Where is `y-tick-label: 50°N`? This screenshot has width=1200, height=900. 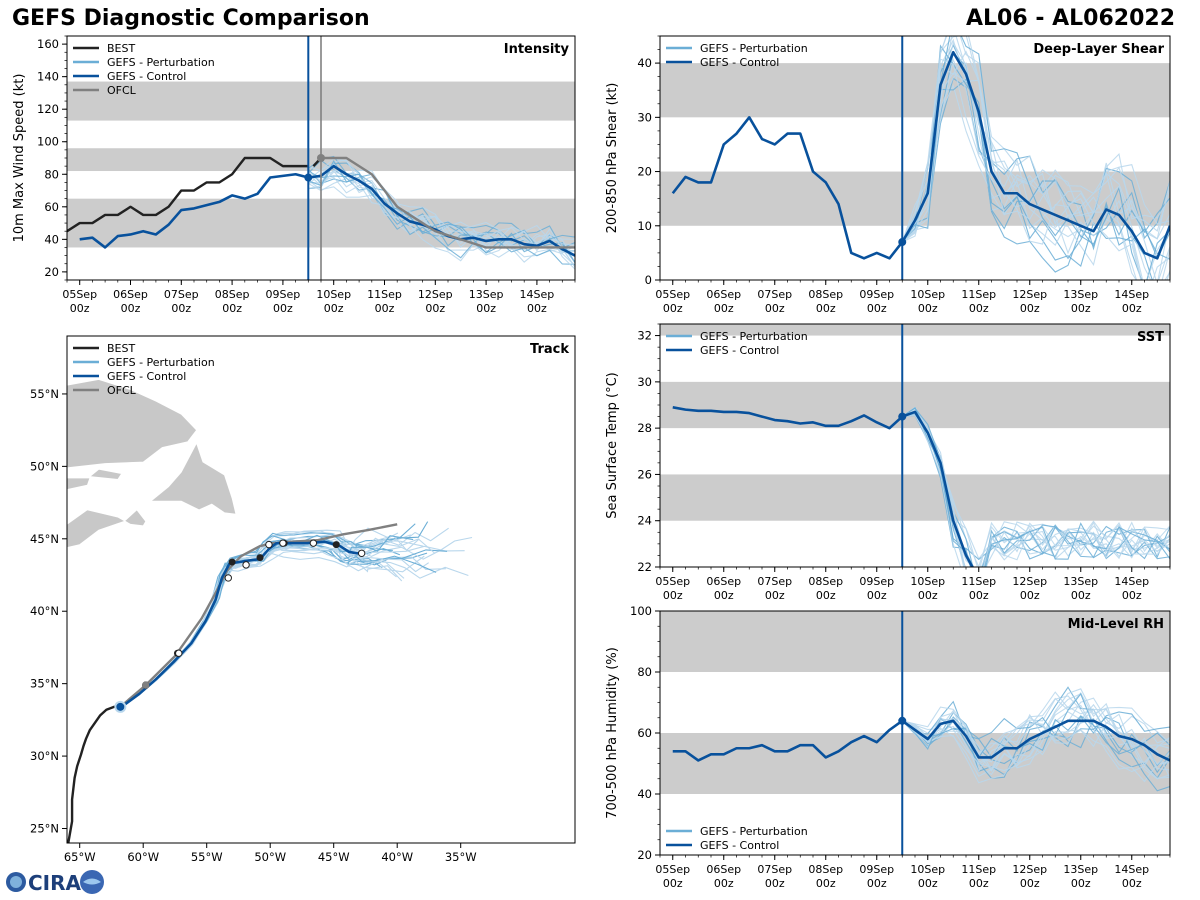 y-tick-label: 50°N is located at coordinates (44, 466).